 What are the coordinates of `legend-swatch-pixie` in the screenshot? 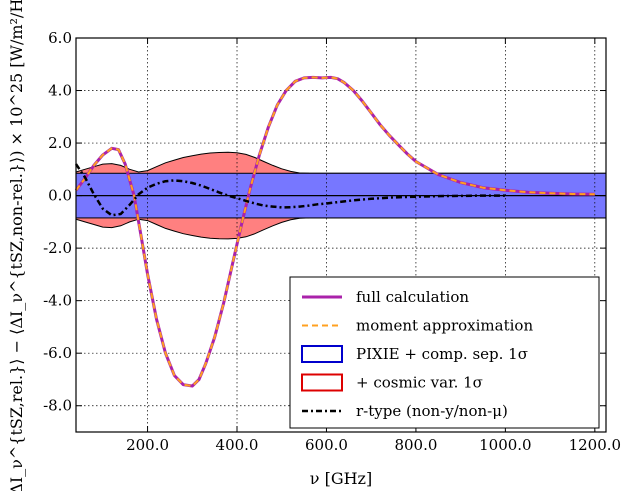 It's located at (322, 354).